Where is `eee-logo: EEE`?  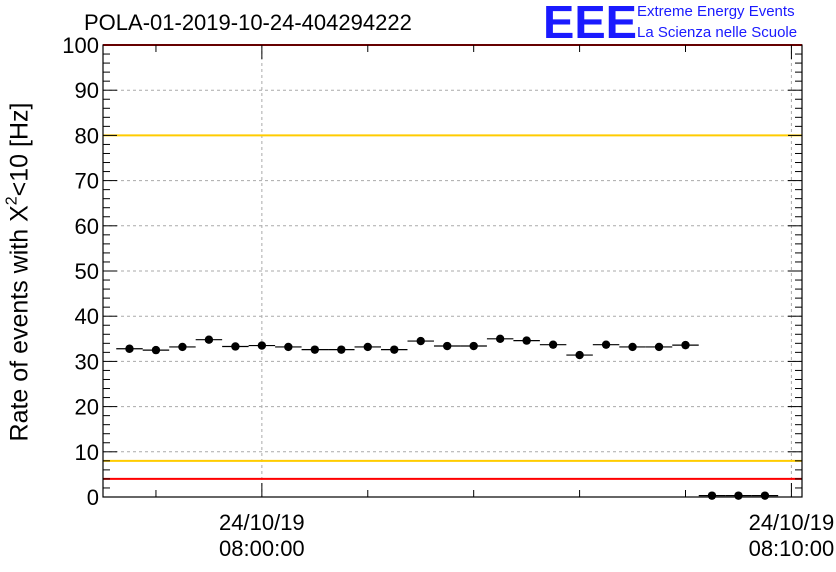
eee-logo: EEE is located at coordinates (590, 22).